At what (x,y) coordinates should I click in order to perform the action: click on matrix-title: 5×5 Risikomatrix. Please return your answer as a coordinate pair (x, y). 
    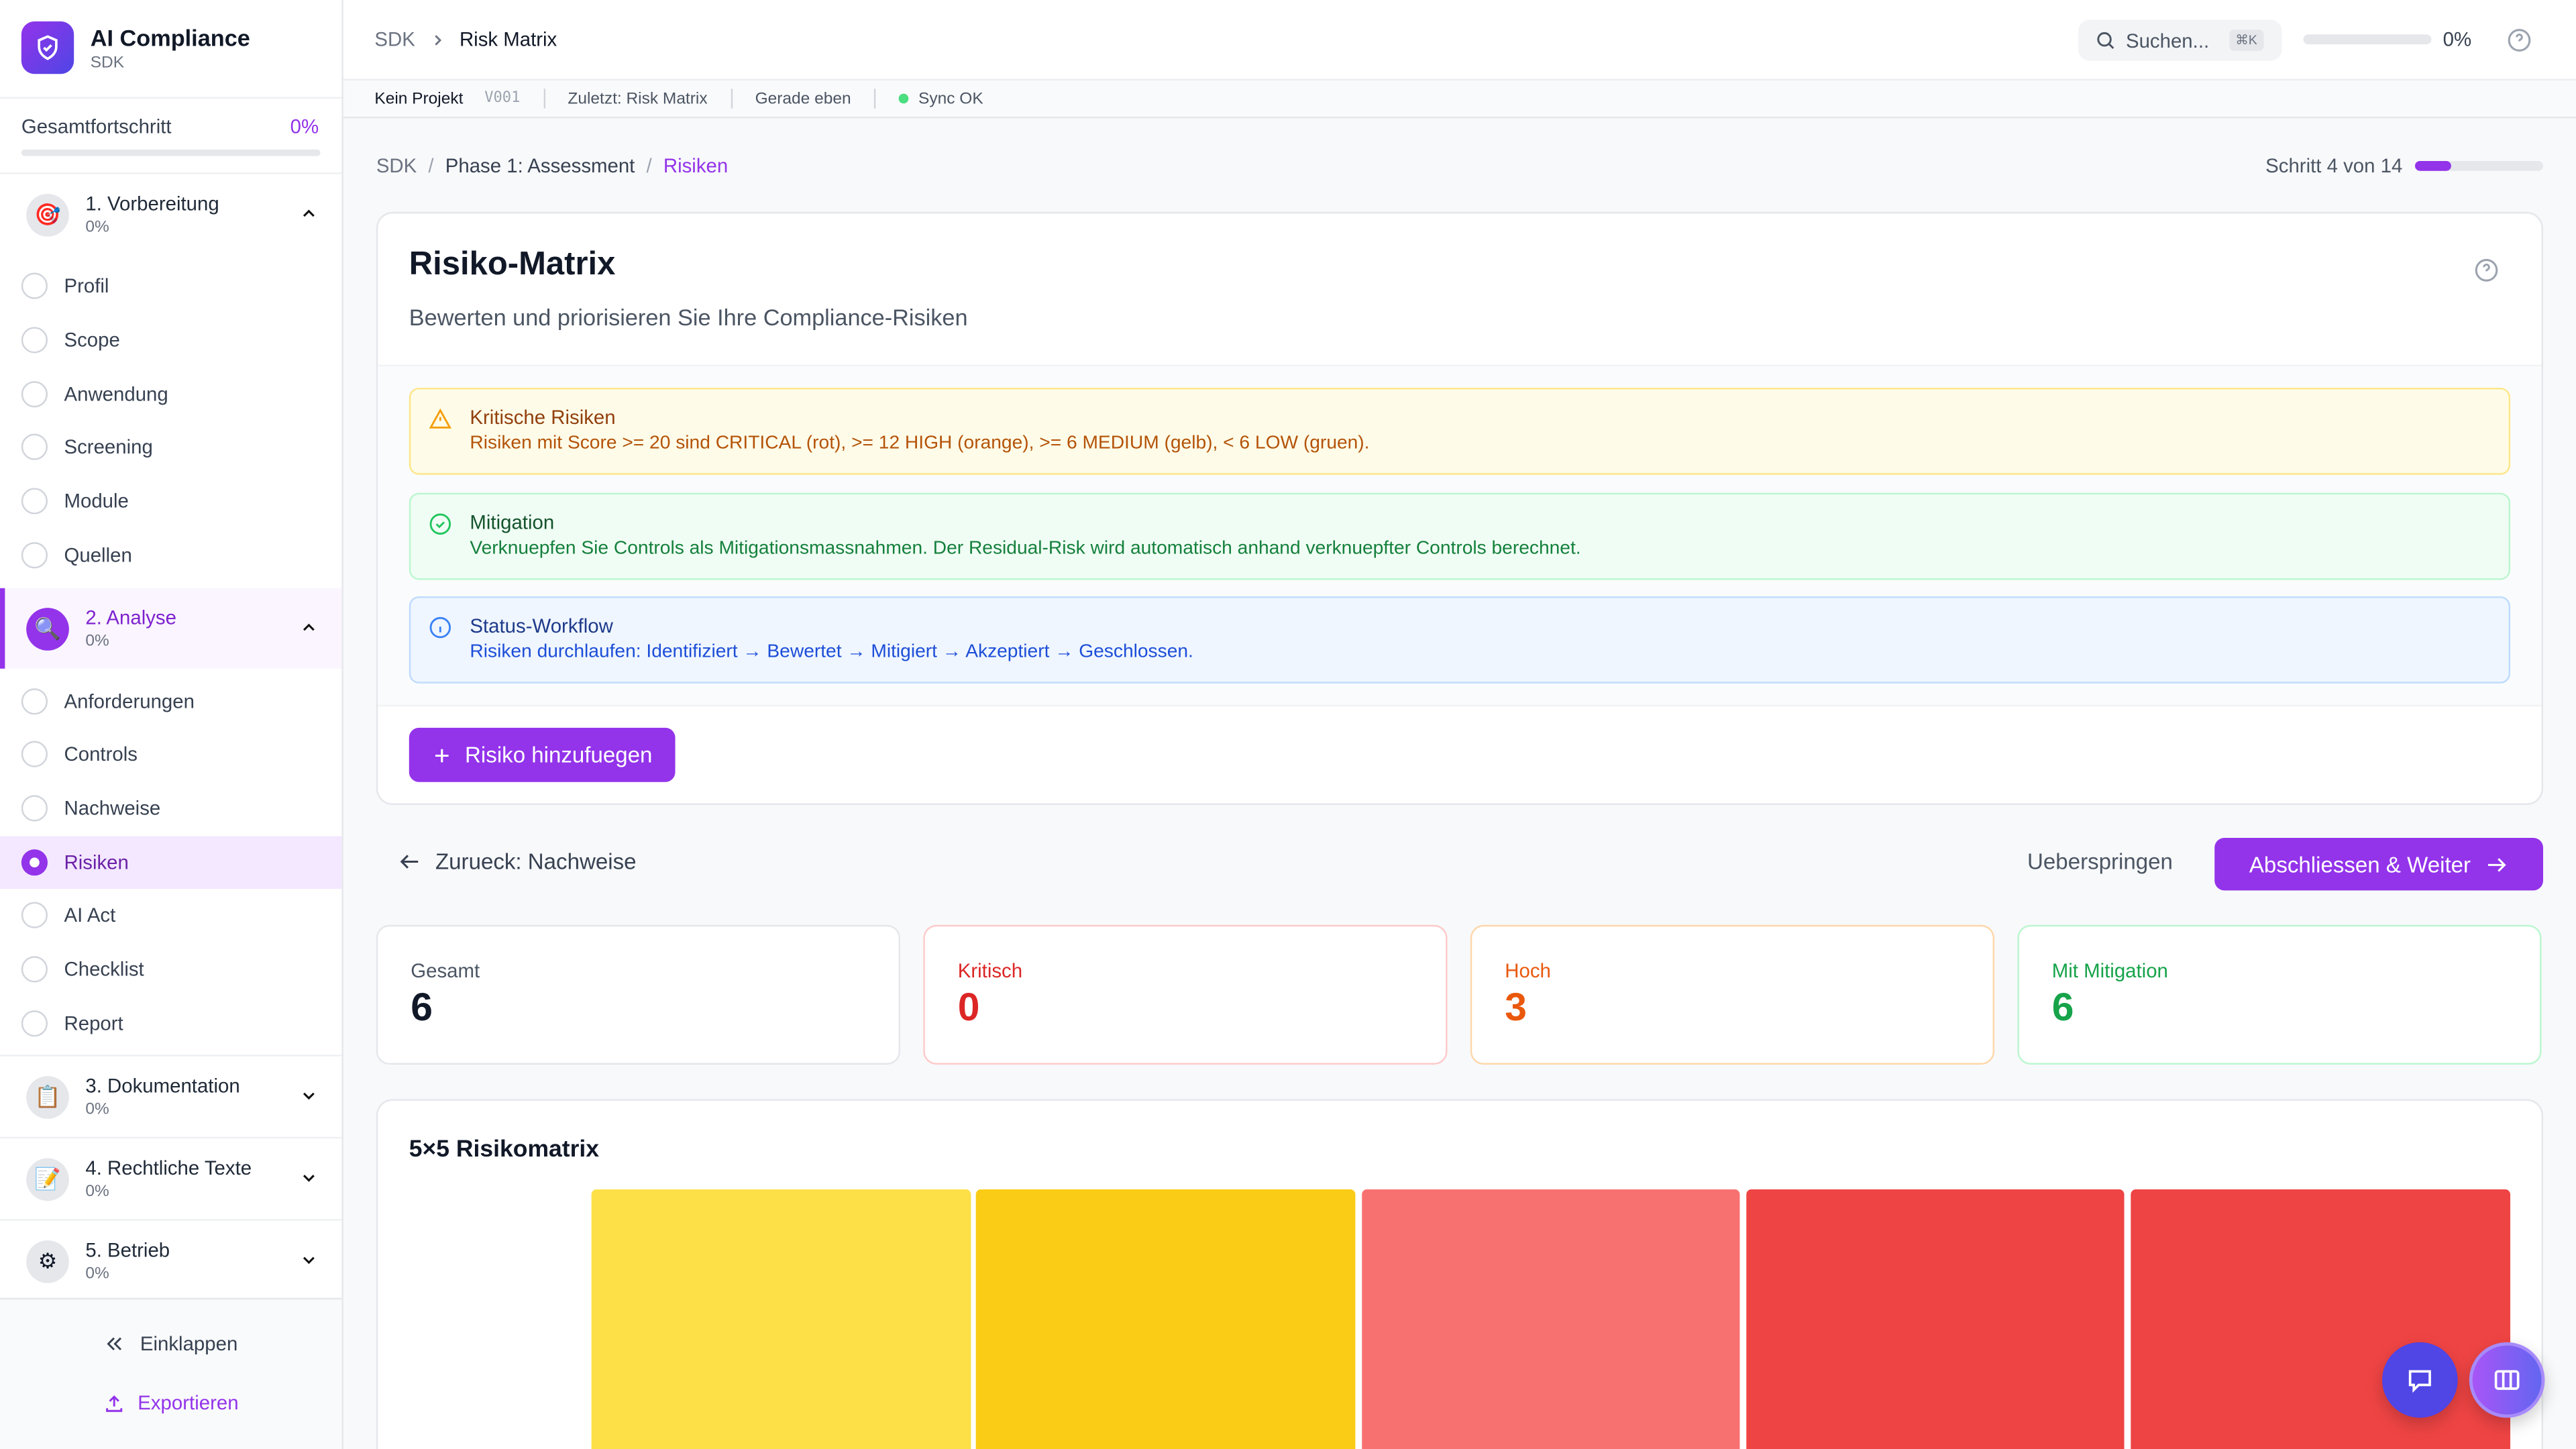
    Looking at the image, I should click on (504, 1149).